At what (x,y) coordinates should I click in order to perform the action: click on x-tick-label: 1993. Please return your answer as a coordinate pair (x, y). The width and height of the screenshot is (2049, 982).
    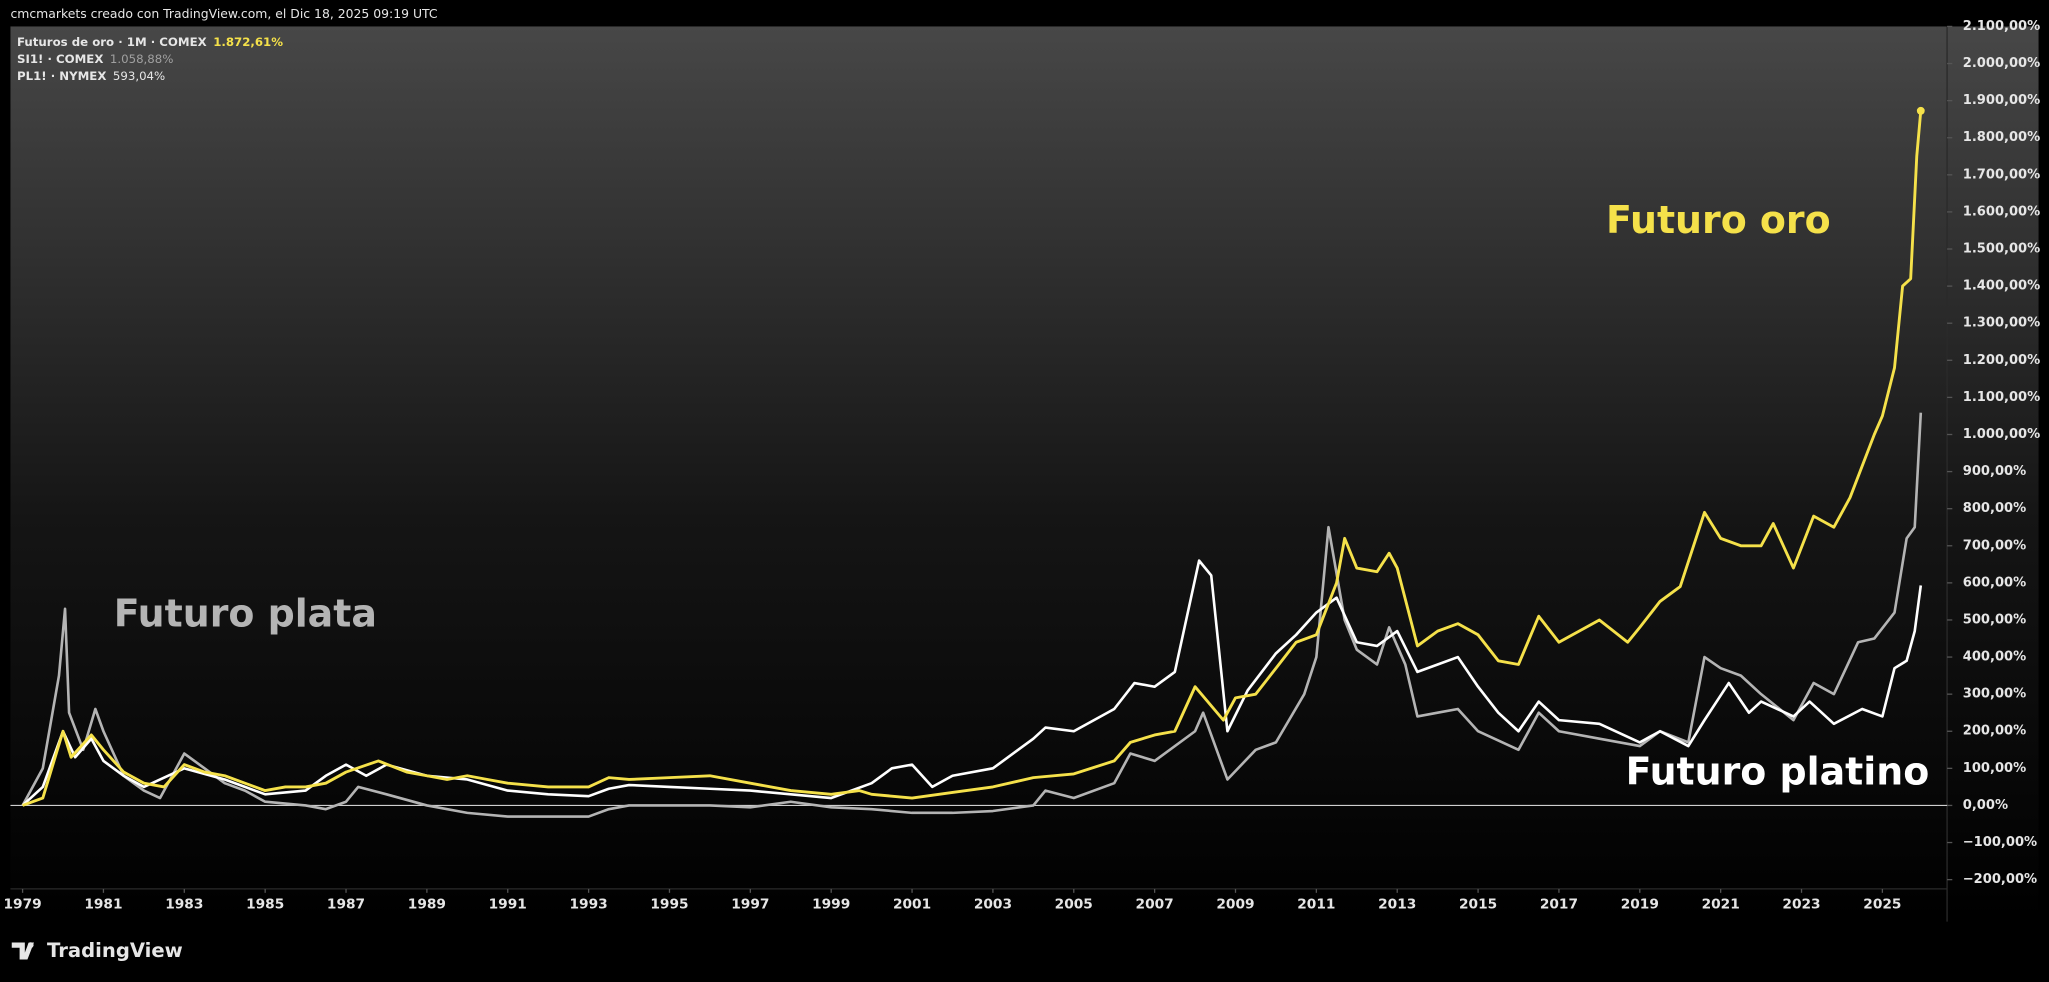
    Looking at the image, I should click on (589, 905).